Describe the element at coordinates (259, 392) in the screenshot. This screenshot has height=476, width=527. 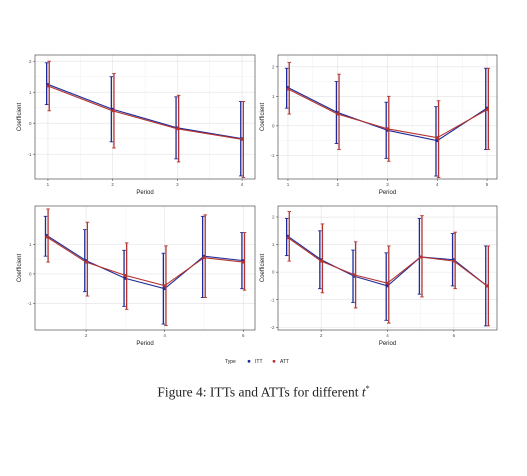
I see `caption-text: Figure 4: ITTs and ATTs for different` at that location.